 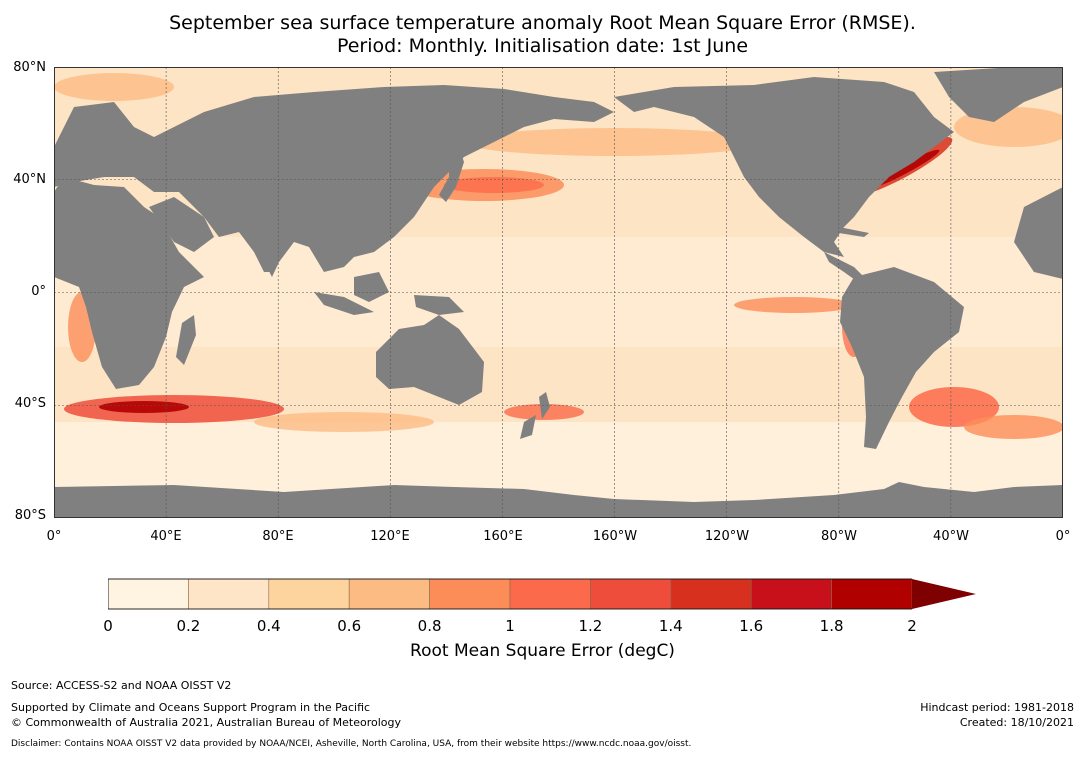 What do you see at coordinates (751, 626) in the screenshot?
I see `colorbar-tick-label: 1.6` at bounding box center [751, 626].